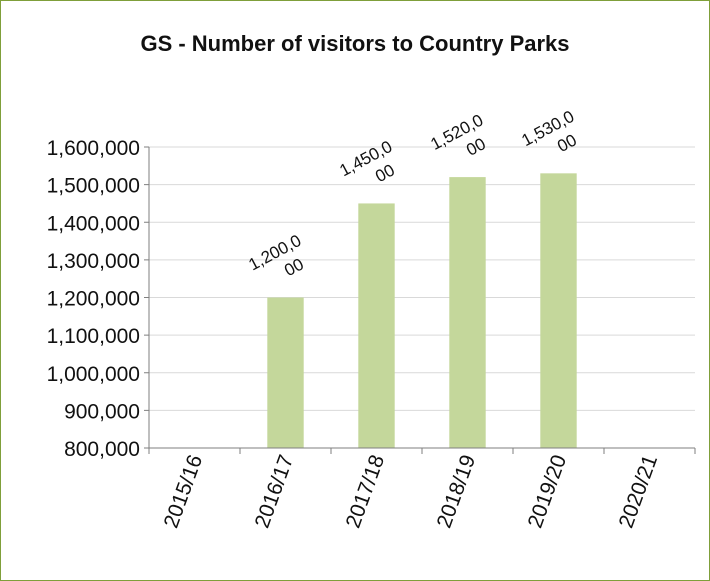 The height and width of the screenshot is (581, 710). I want to click on data-label: 1,520,000, so click(461, 142).